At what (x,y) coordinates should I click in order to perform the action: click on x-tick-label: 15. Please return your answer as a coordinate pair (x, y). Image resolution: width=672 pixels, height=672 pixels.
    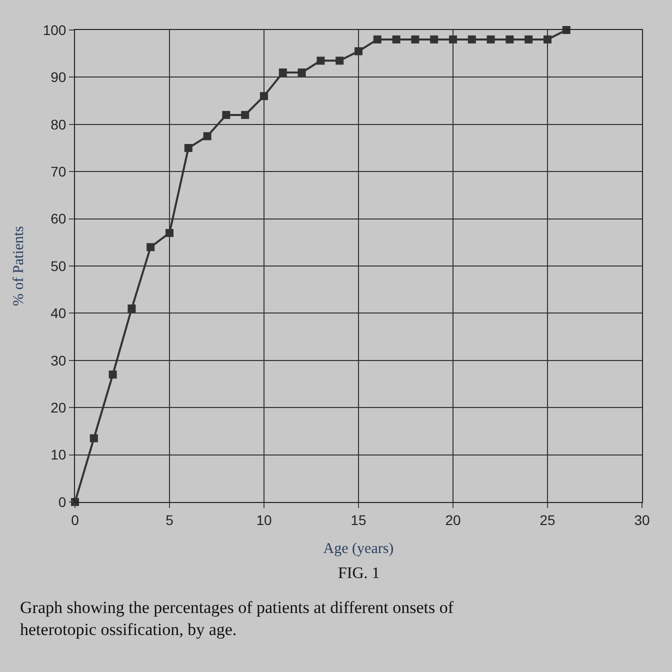
    Looking at the image, I should click on (358, 520).